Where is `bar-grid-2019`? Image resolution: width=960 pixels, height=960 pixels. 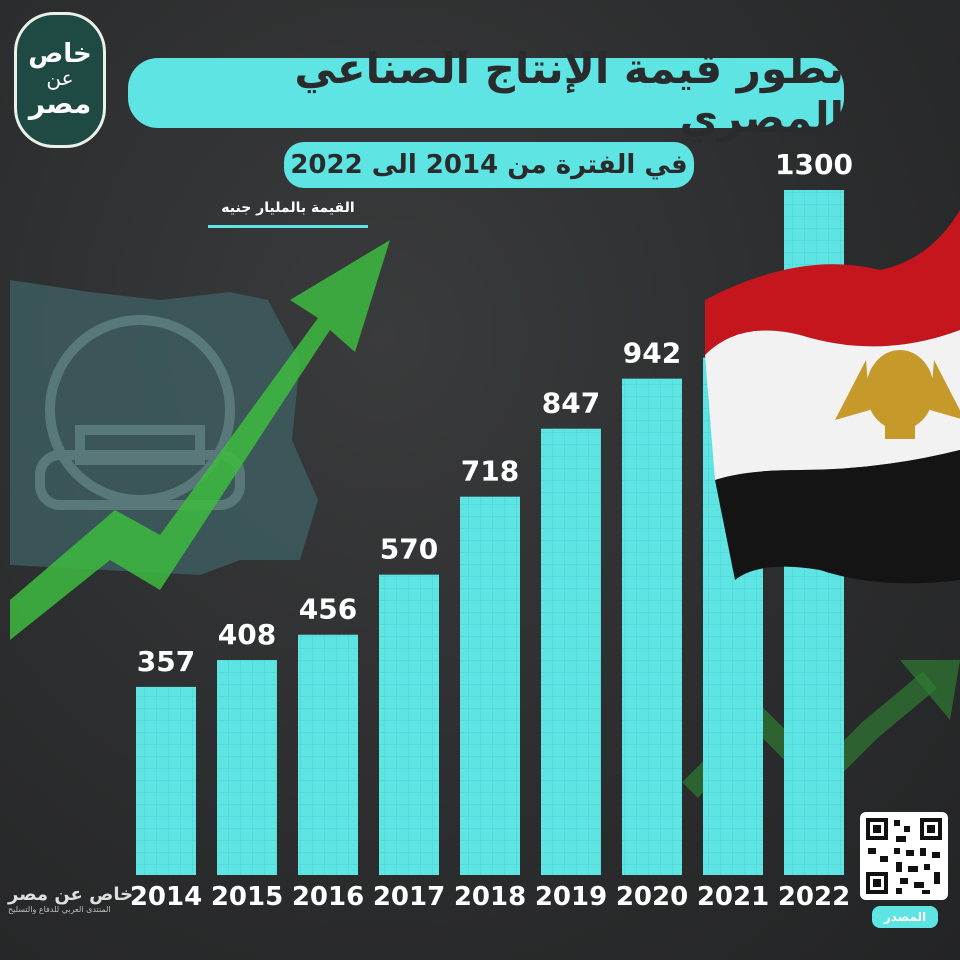
bar-grid-2019 is located at coordinates (571, 651).